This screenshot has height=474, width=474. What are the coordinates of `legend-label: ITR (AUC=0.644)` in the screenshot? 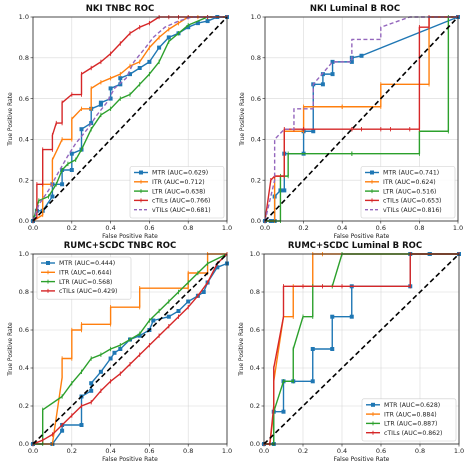 It's located at (85, 273).